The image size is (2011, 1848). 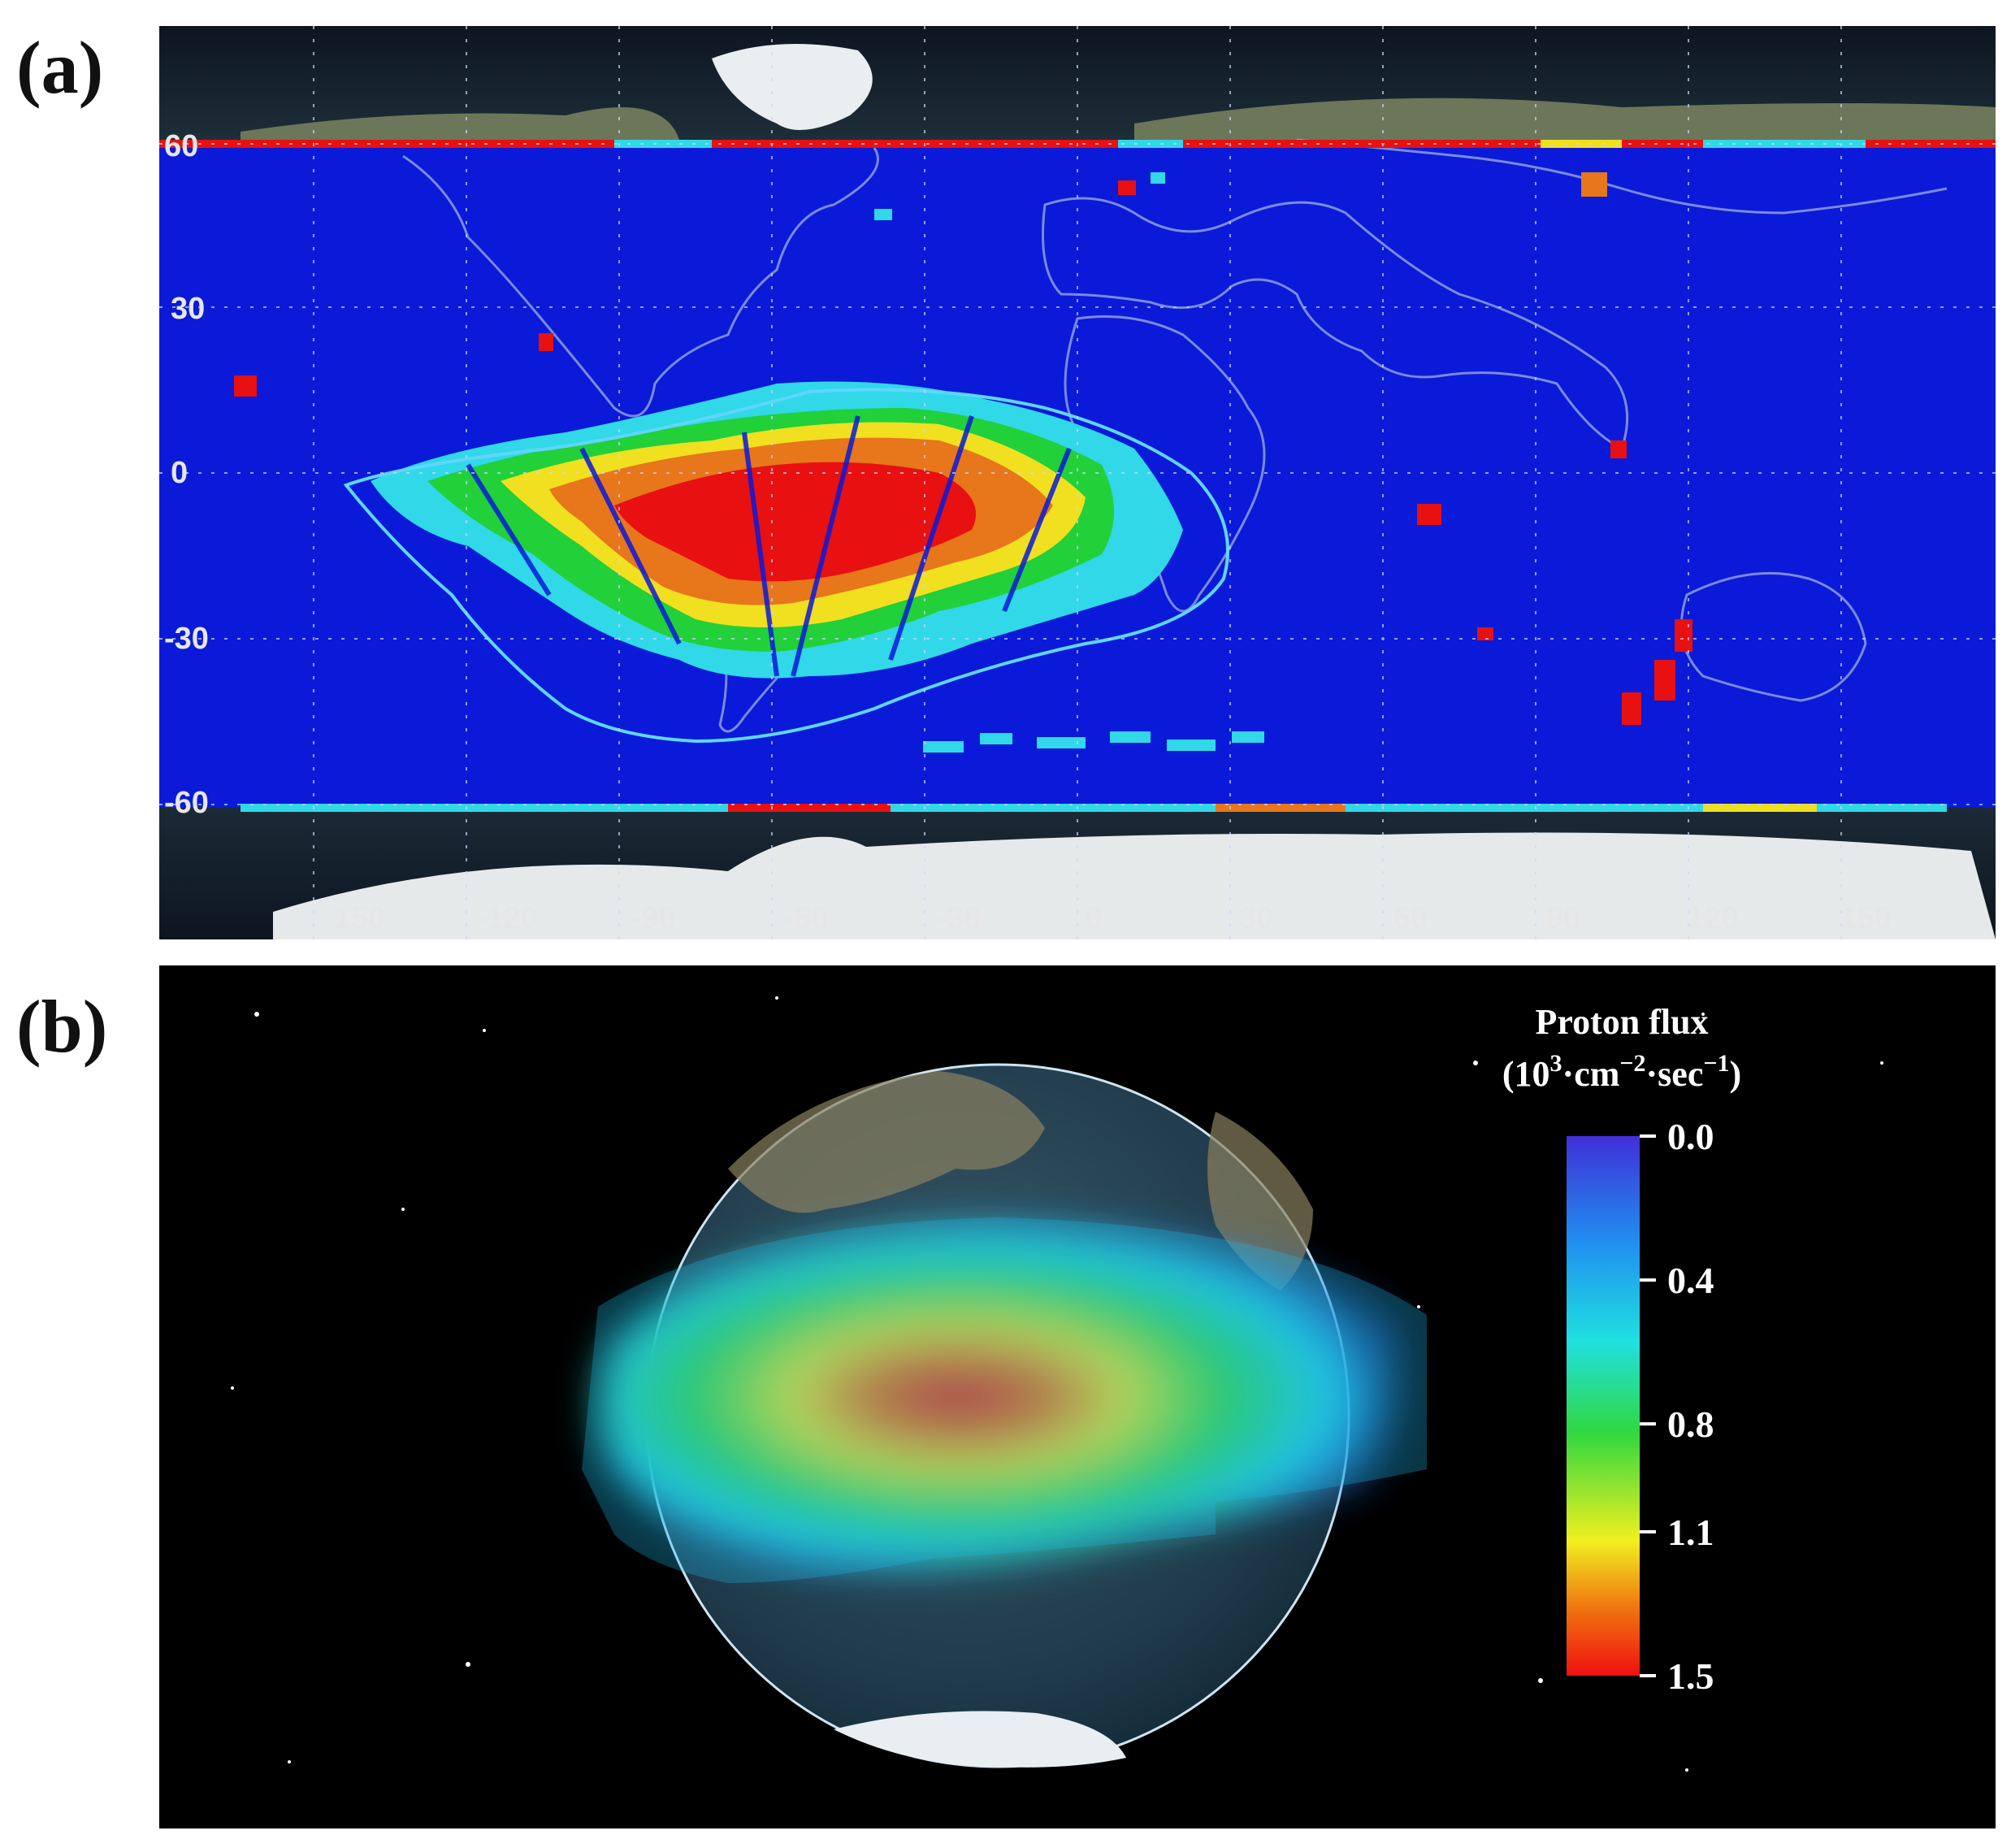 What do you see at coordinates (1093, 918) in the screenshot?
I see `lon-tick: 0` at bounding box center [1093, 918].